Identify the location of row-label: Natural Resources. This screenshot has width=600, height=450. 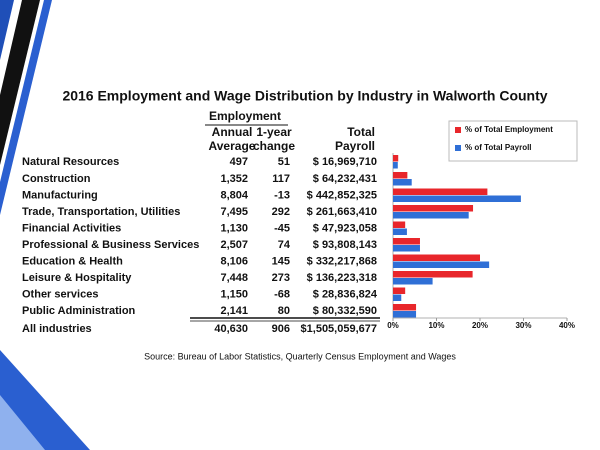
(70, 162).